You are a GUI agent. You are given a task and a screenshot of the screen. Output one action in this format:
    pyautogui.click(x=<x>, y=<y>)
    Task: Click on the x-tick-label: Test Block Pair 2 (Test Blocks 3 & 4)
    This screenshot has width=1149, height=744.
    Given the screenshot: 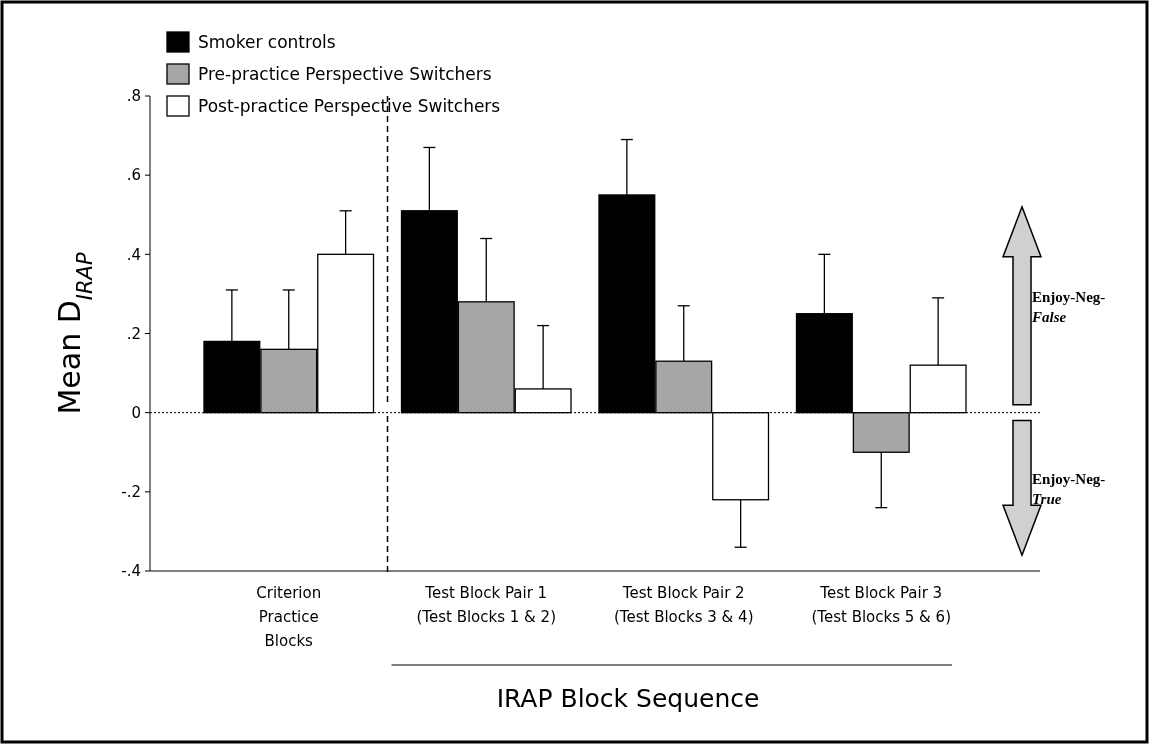 What is the action you would take?
    pyautogui.click(x=684, y=605)
    